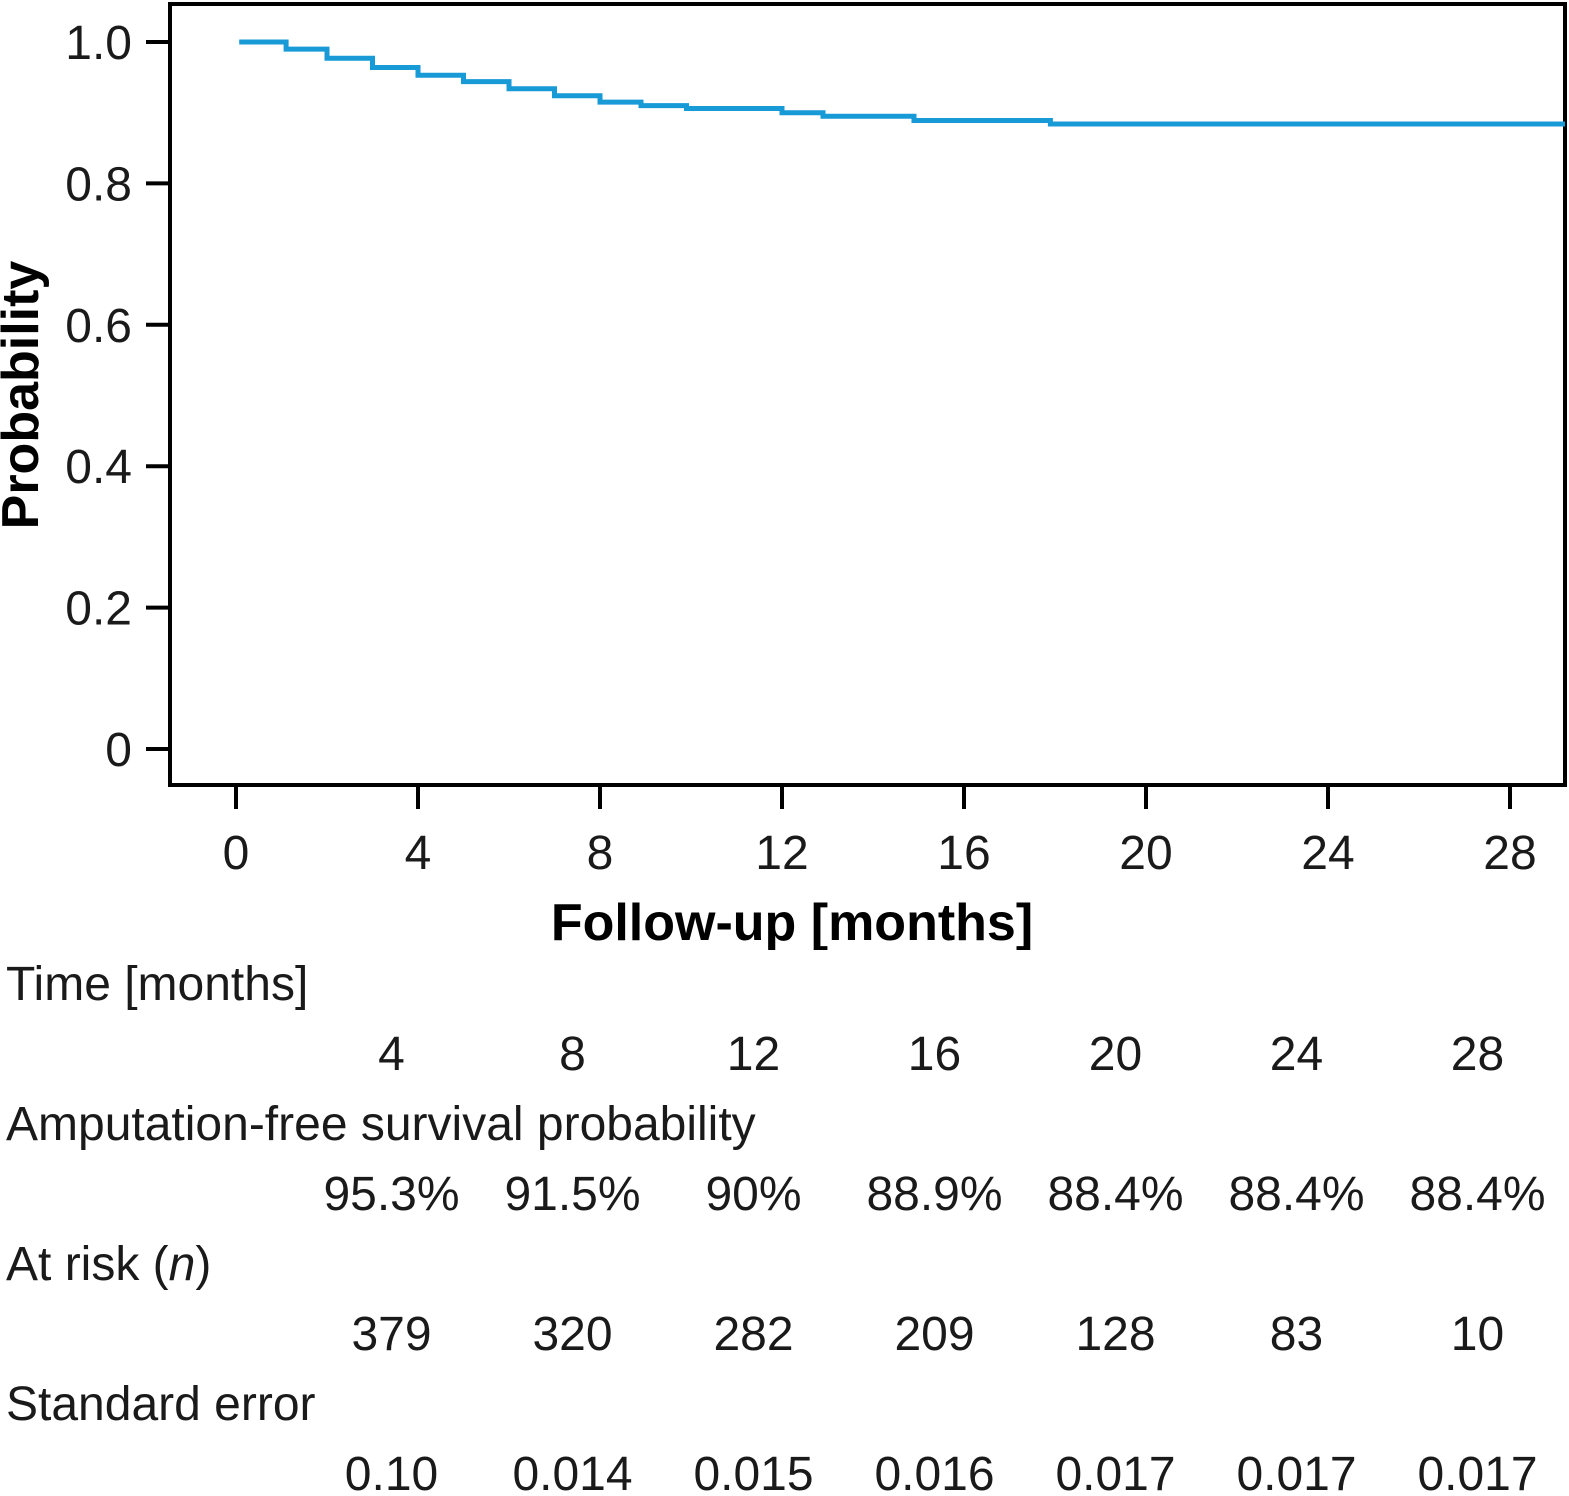 The image size is (1569, 1496). Describe the element at coordinates (572, 1334) in the screenshot. I see `table-value: 320` at that location.